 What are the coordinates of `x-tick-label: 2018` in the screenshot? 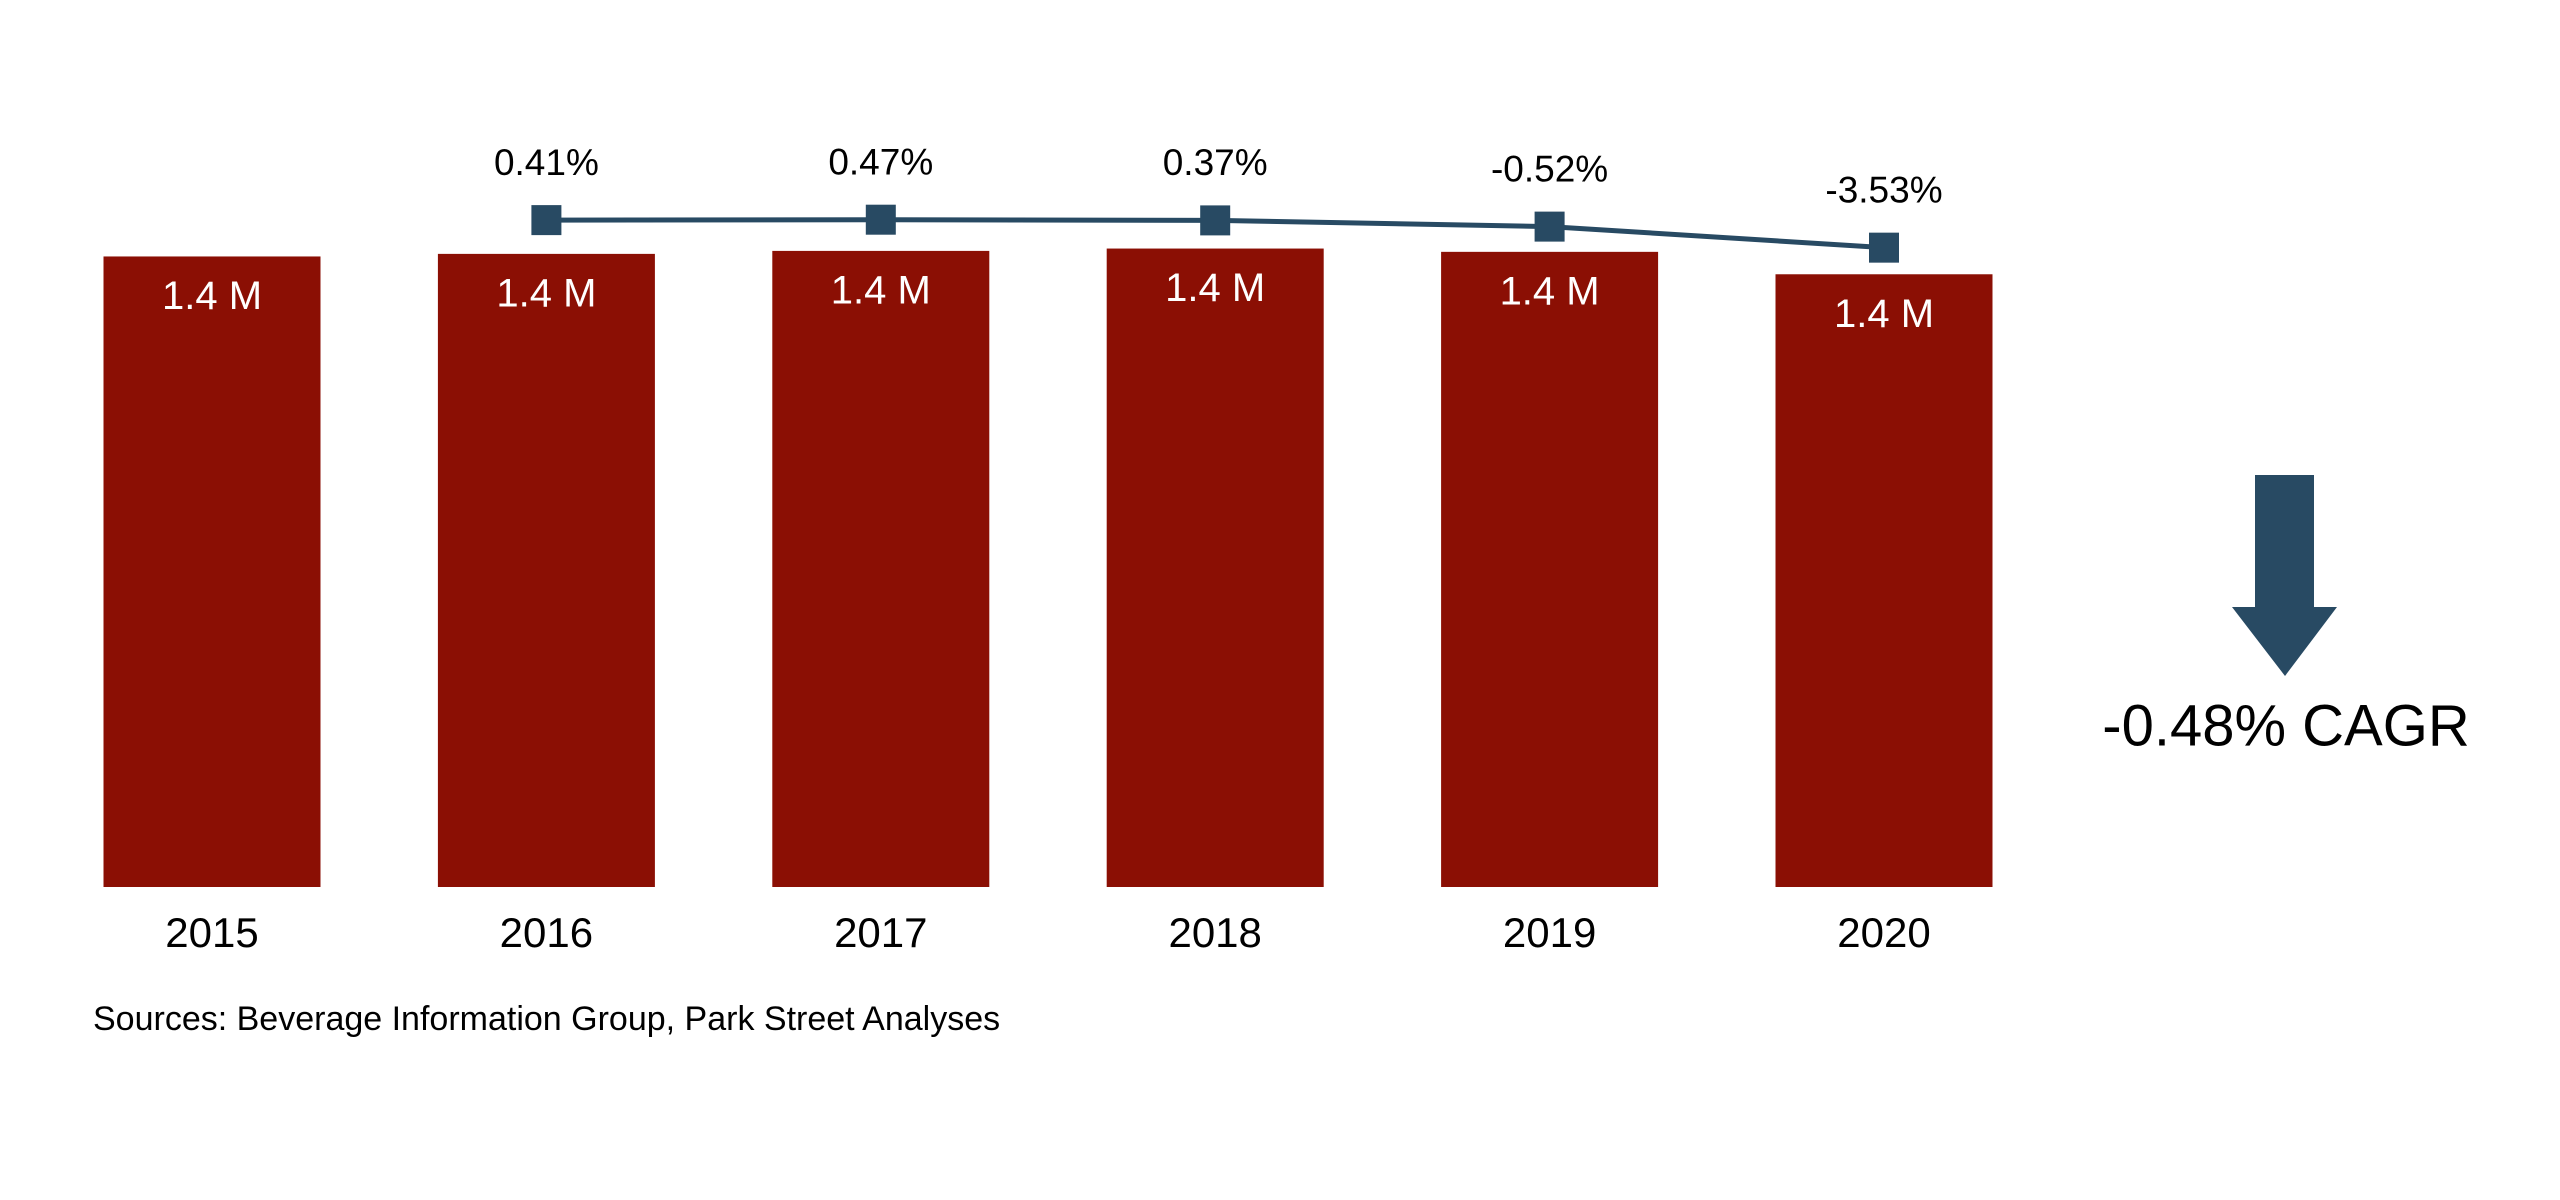 It's located at (1214, 932).